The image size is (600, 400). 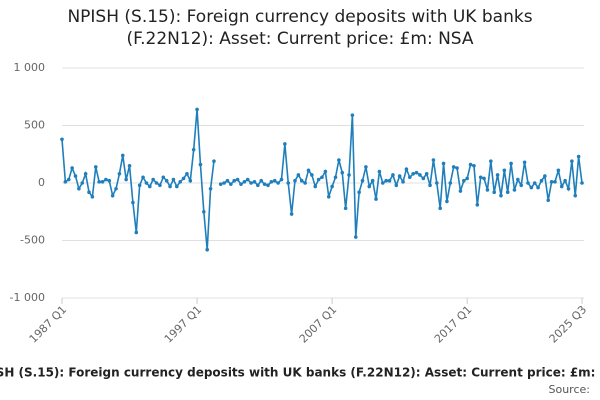 What do you see at coordinates (453, 324) in the screenshot?
I see `x-tick-label: 2017 Q1` at bounding box center [453, 324].